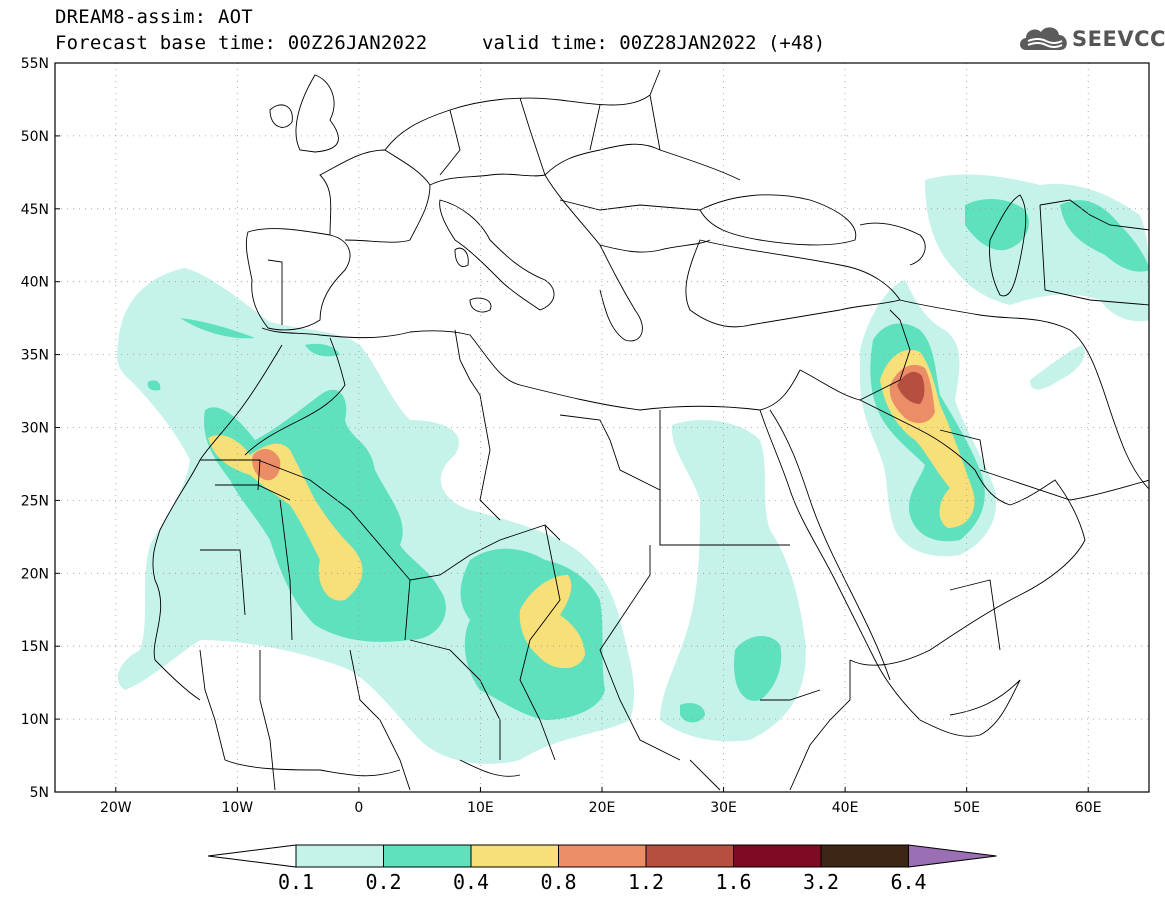 Image resolution: width=1165 pixels, height=905 pixels. I want to click on colorbar-over-triangle, so click(952, 856).